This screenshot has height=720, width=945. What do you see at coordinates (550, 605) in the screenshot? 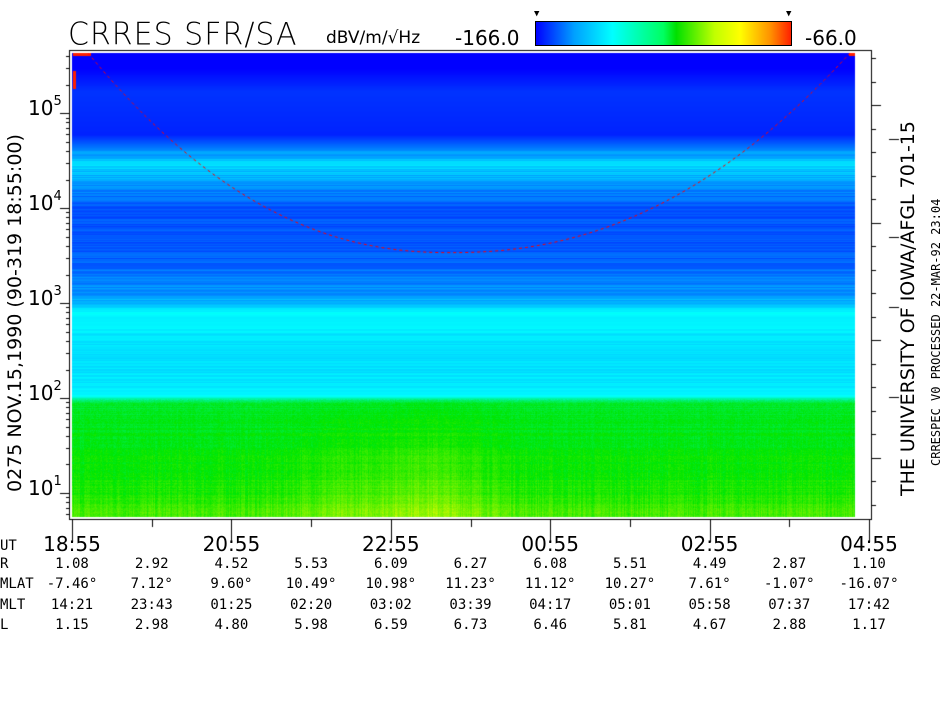
I see `table-cell: 04:17` at bounding box center [550, 605].